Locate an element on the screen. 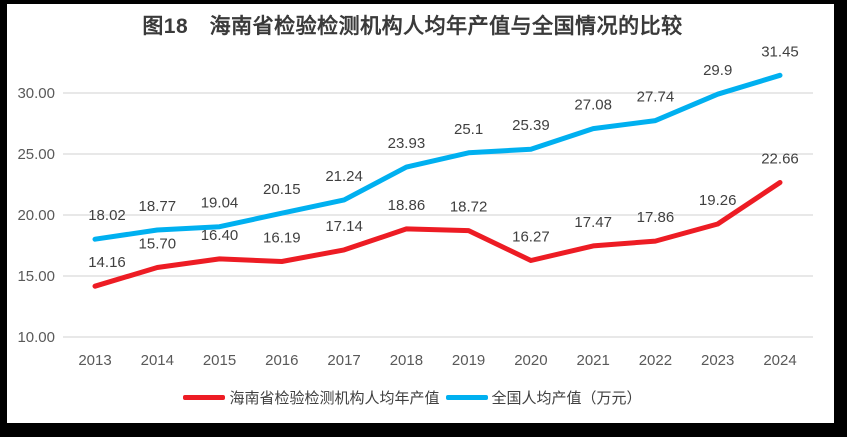 The width and height of the screenshot is (847, 437). y-tick-label: 20.00 is located at coordinates (36, 215).